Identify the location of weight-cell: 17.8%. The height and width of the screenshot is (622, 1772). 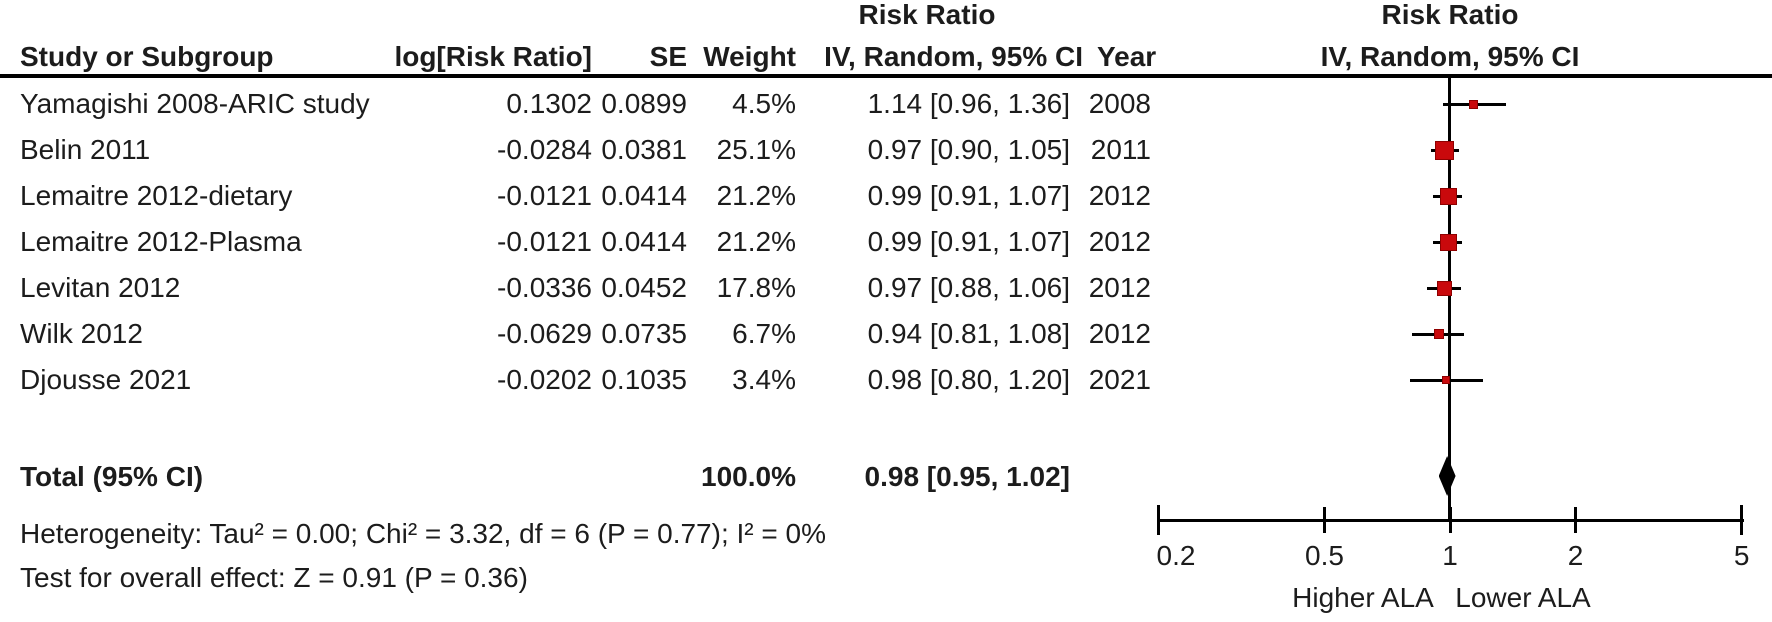
(756, 287).